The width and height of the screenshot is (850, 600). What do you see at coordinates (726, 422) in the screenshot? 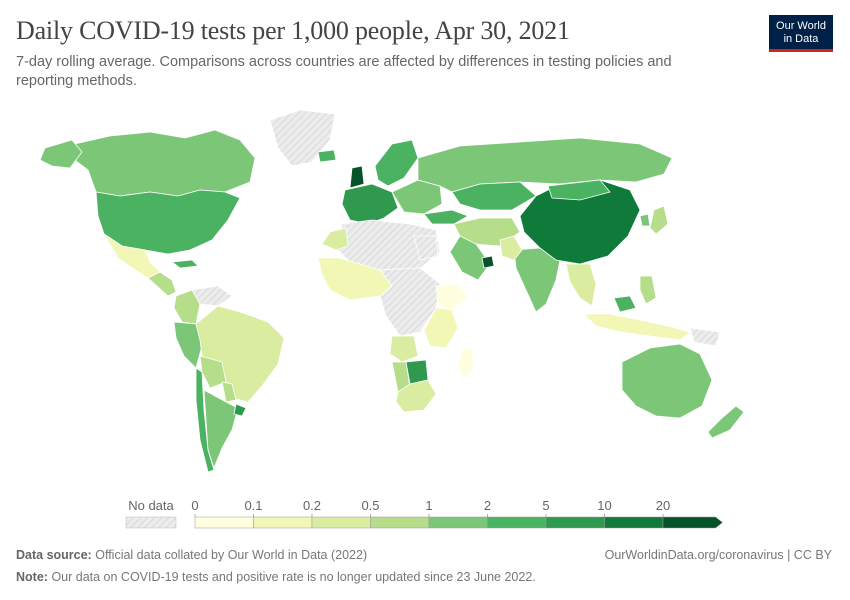
I see `map-region-new-zealand` at bounding box center [726, 422].